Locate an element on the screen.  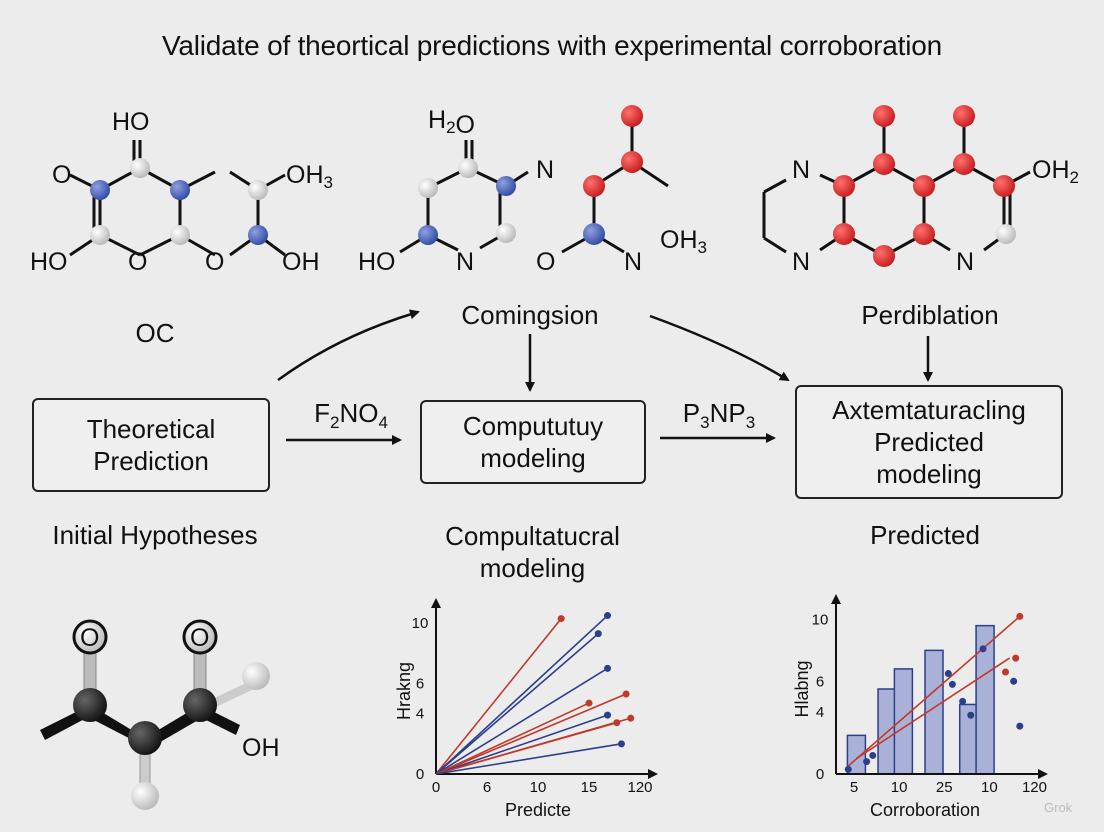
computational-modeling-box: Compututuy modeling is located at coordinates (533, 442).